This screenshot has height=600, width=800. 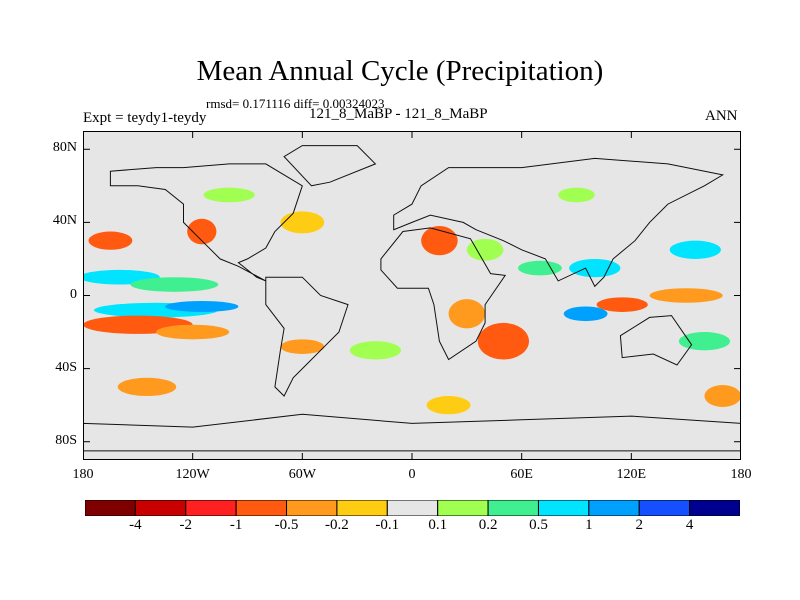 I want to click on colorbar, so click(x=412, y=508).